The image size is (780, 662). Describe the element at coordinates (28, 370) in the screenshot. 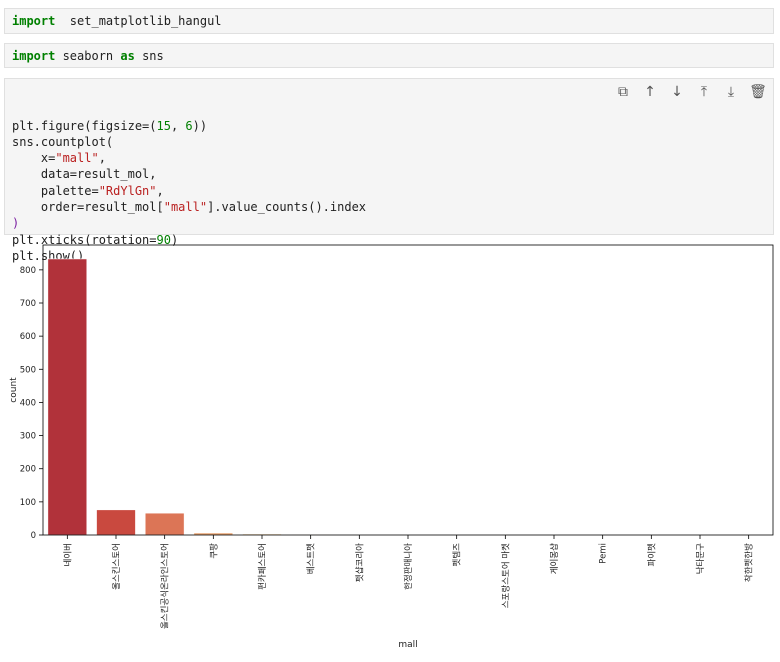

I see `y-tick-label: 500` at that location.